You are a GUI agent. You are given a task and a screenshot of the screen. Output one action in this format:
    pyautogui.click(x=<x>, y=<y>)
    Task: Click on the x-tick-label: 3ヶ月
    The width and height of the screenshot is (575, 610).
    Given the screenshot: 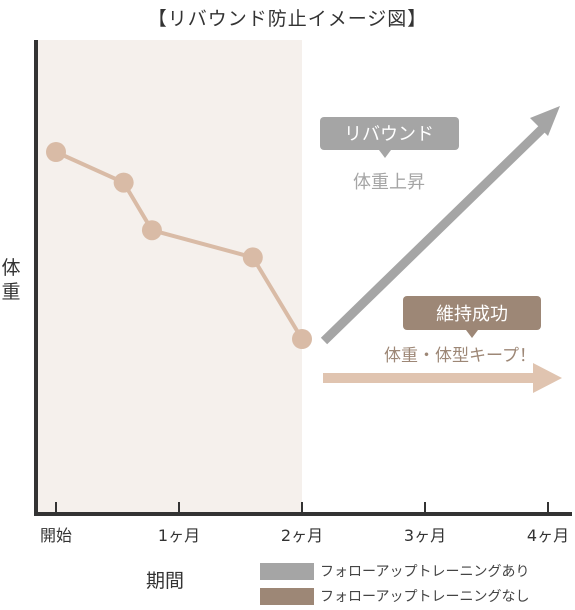 What is the action you would take?
    pyautogui.click(x=425, y=535)
    